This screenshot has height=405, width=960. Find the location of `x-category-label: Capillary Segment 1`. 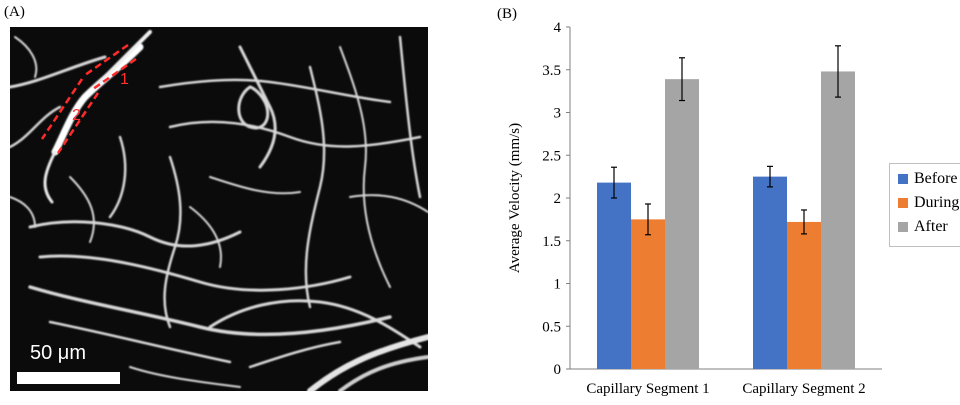

x-category-label: Capillary Segment 1 is located at coordinates (647, 389).